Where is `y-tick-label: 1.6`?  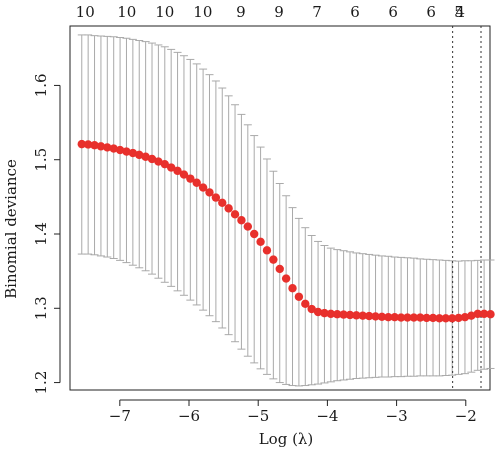 y-tick-label: 1.6 is located at coordinates (41, 85).